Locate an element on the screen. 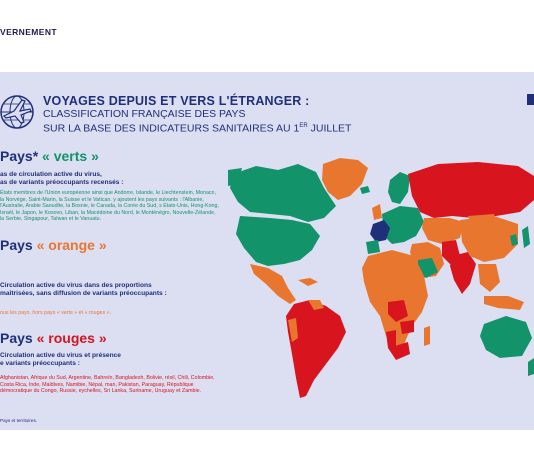 Image resolution: width=534 pixels, height=462 pixels. saudi-arabia-shape is located at coordinates (428, 268).